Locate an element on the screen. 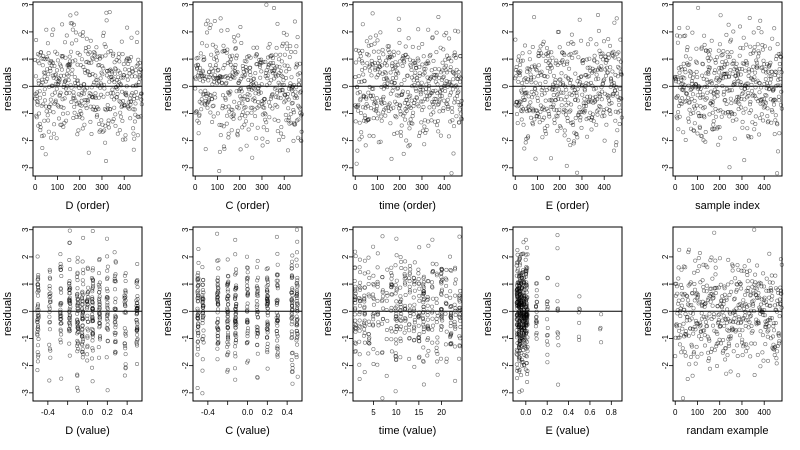 This screenshot has width=800, height=450. x-tick-label: 0.8 is located at coordinates (612, 412).